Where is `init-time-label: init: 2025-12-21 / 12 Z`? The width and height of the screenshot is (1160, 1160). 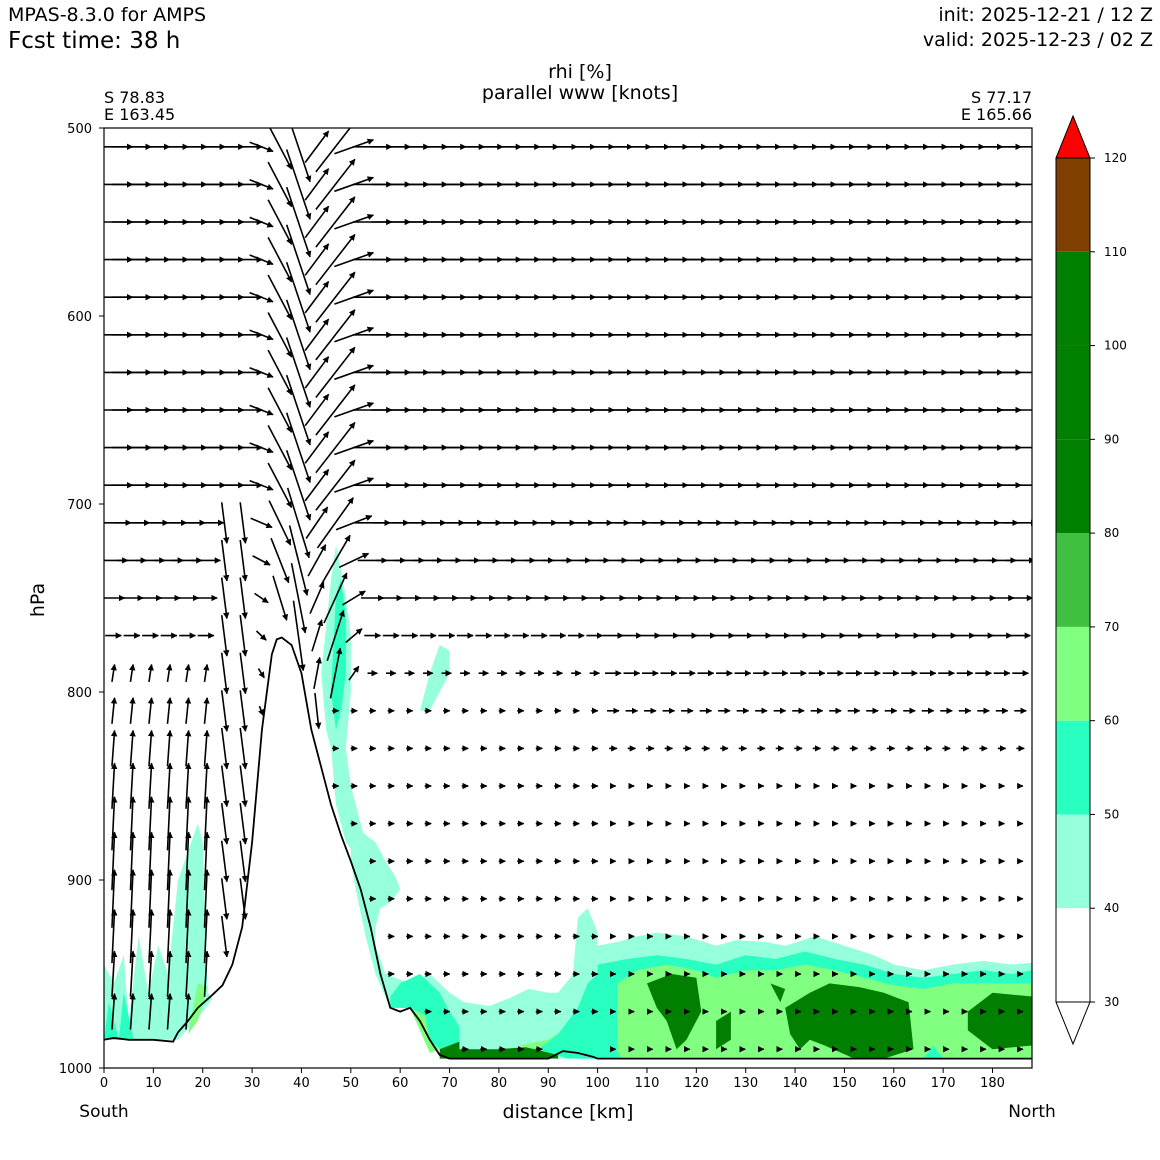
init-time-label: init: 2025-12-21 / 12 Z is located at coordinates (1045, 15).